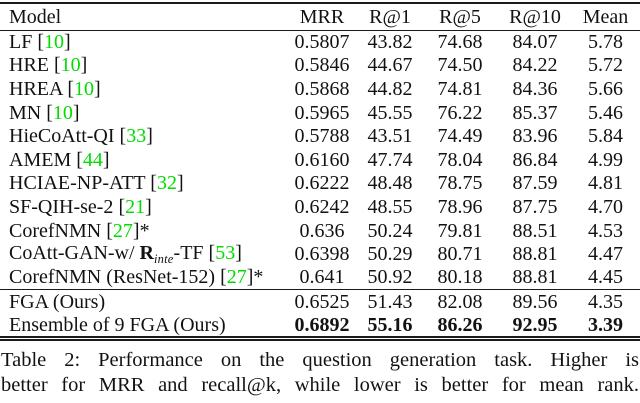  I want to click on value-cell: 0.6398, so click(322, 254).